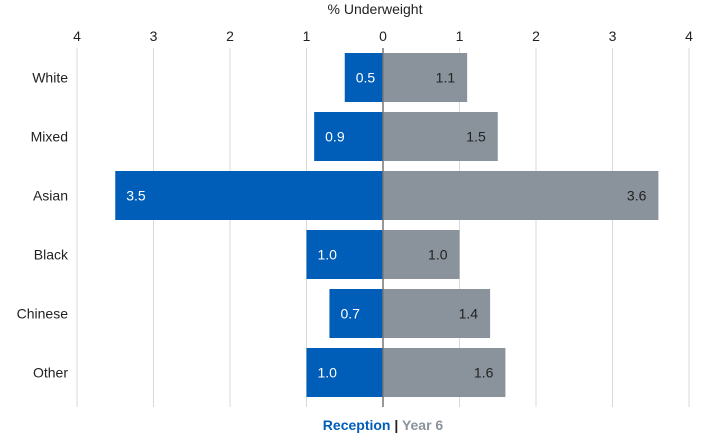 The image size is (708, 443). I want to click on data-label-year-6: 1.5, so click(476, 137).